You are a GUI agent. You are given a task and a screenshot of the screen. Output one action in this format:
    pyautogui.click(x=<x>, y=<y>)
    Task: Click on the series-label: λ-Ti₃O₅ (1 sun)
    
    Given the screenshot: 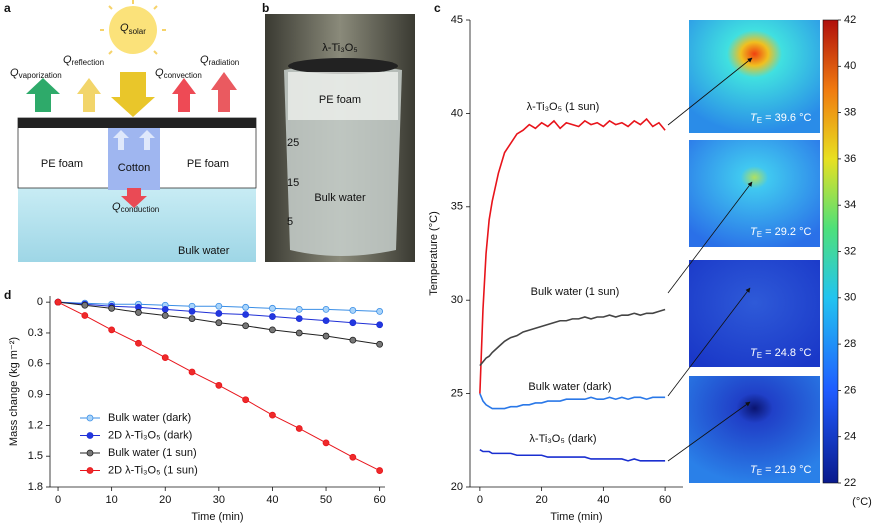 What is the action you would take?
    pyautogui.click(x=563, y=107)
    